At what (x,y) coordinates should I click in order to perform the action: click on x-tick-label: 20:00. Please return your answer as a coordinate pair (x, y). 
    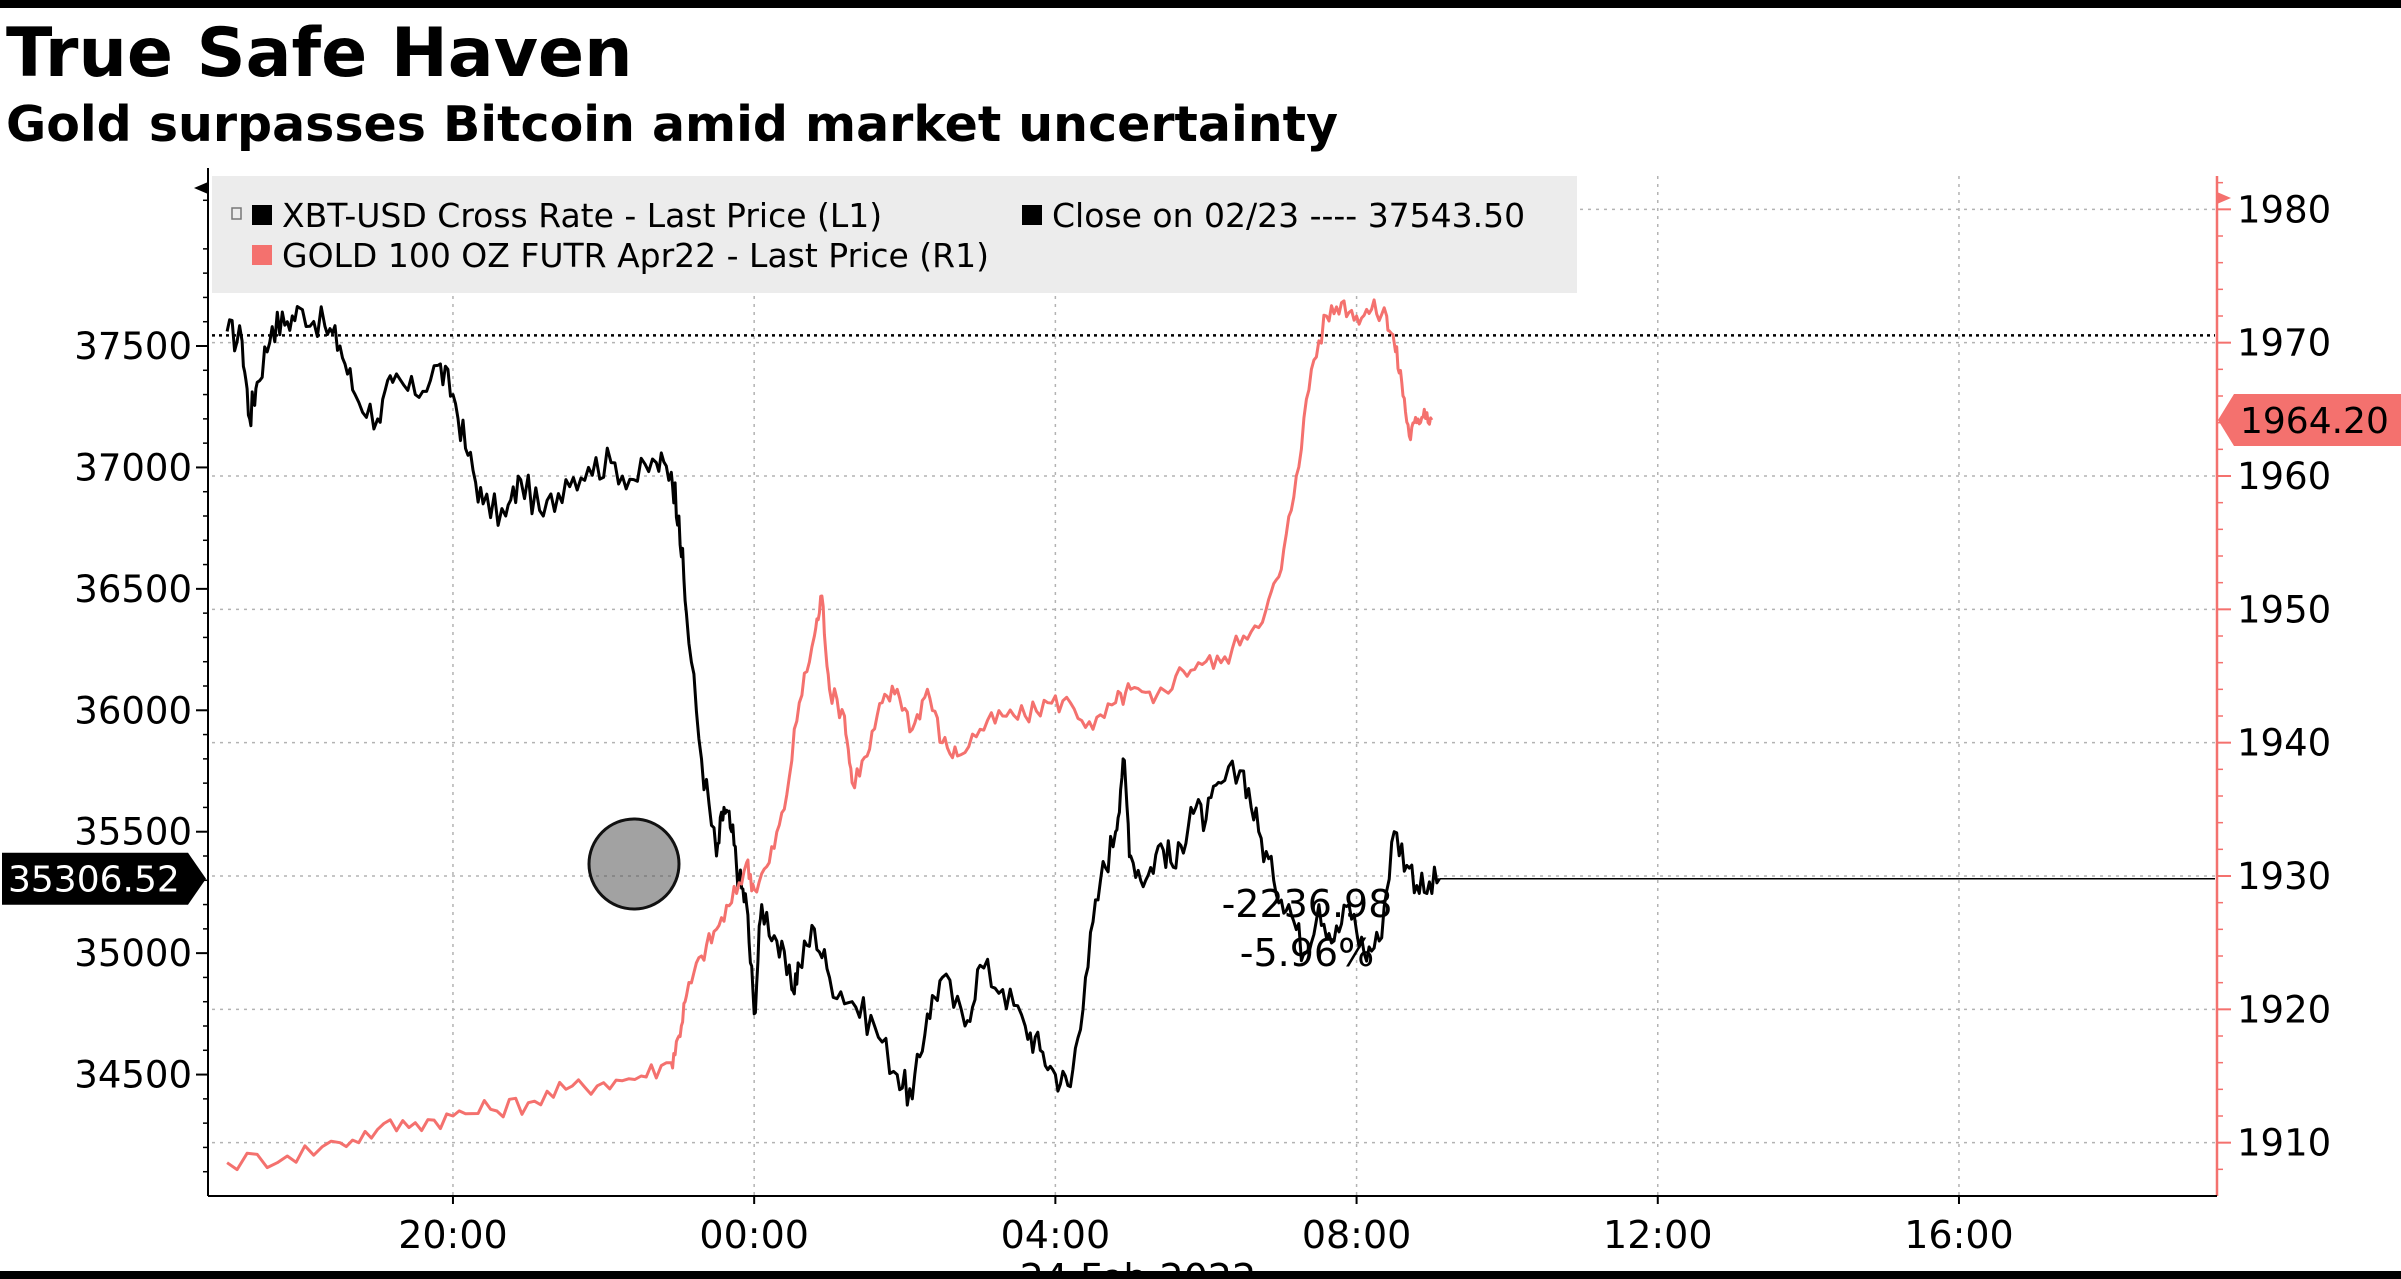
    Looking at the image, I should click on (453, 1235).